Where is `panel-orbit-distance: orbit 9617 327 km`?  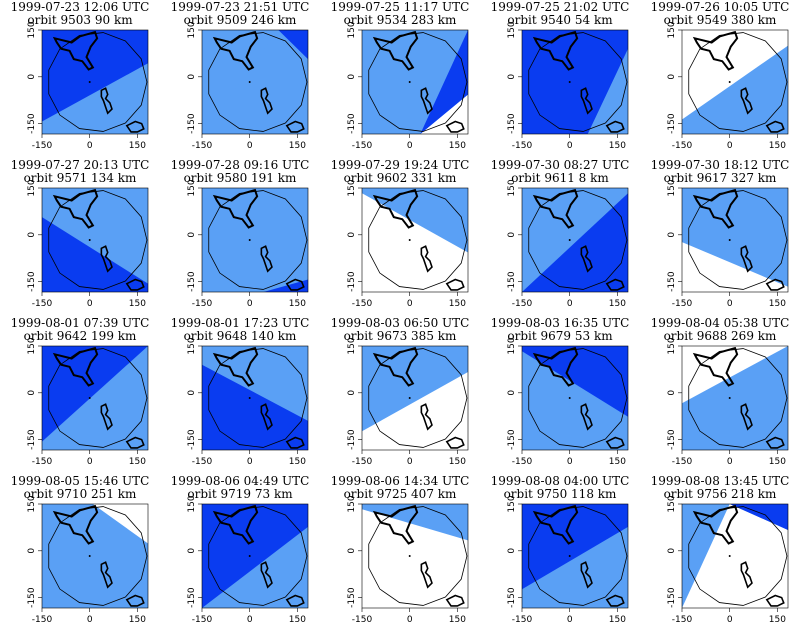 panel-orbit-distance: orbit 9617 327 km is located at coordinates (720, 178).